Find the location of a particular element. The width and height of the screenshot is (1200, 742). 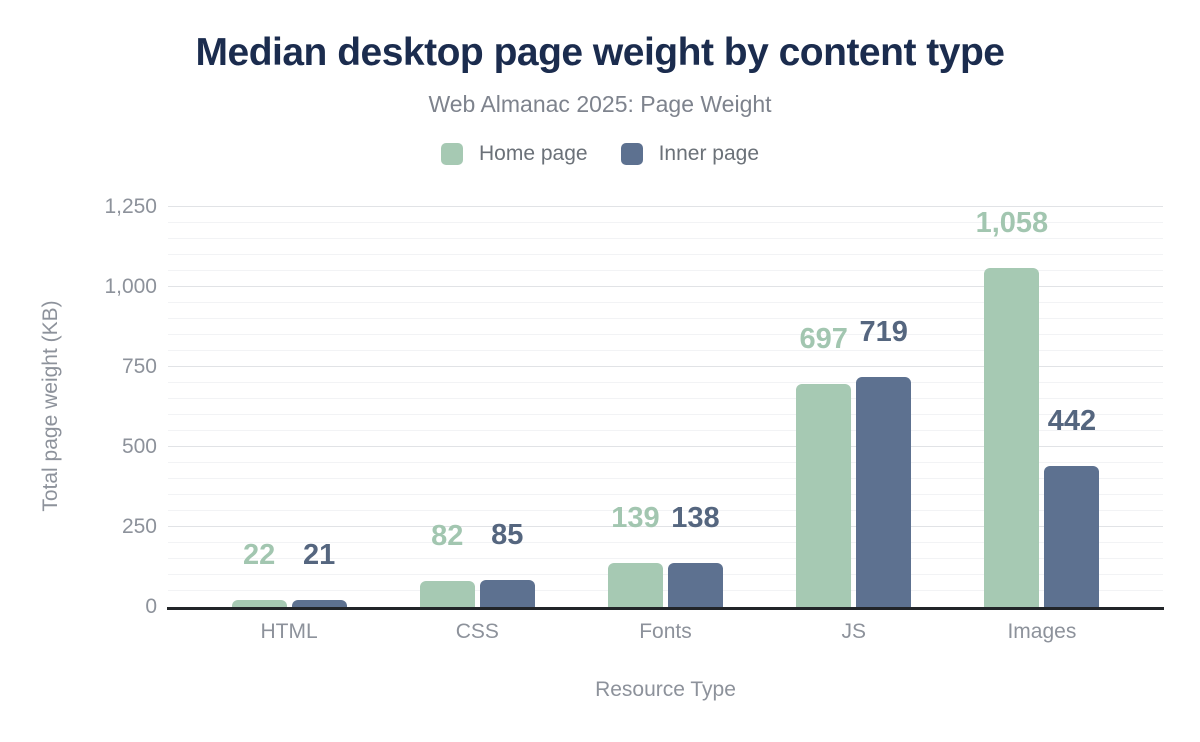

value-label: 21 is located at coordinates (319, 555).